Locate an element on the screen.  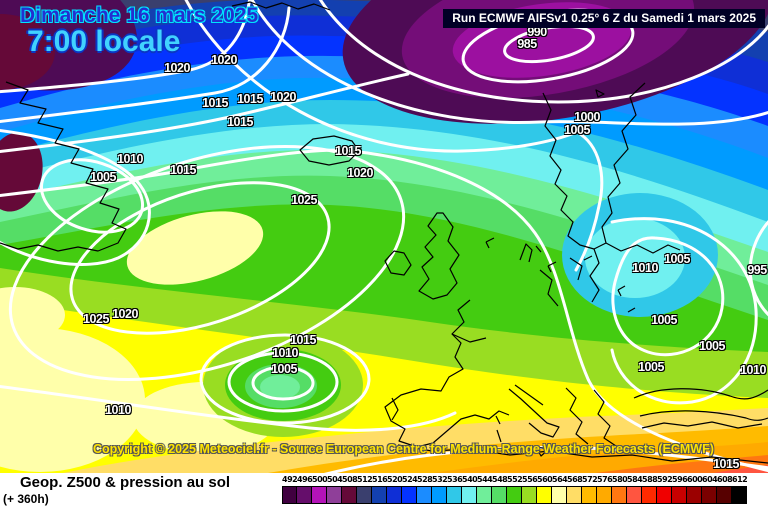
scale-value-label: 504 is located at coordinates (335, 479).